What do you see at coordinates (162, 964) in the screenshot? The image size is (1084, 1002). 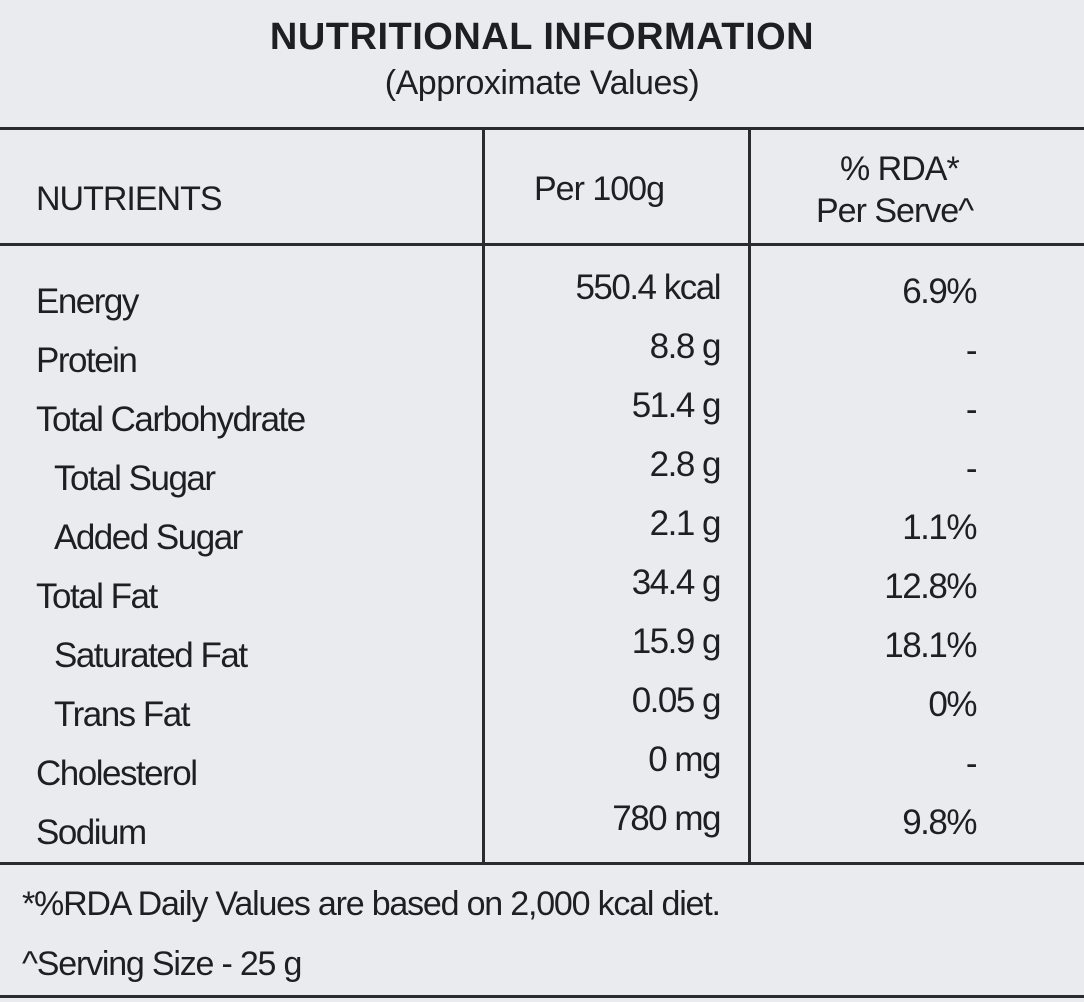 I see `footnote-serving: ^Serving Size - 25 g` at bounding box center [162, 964].